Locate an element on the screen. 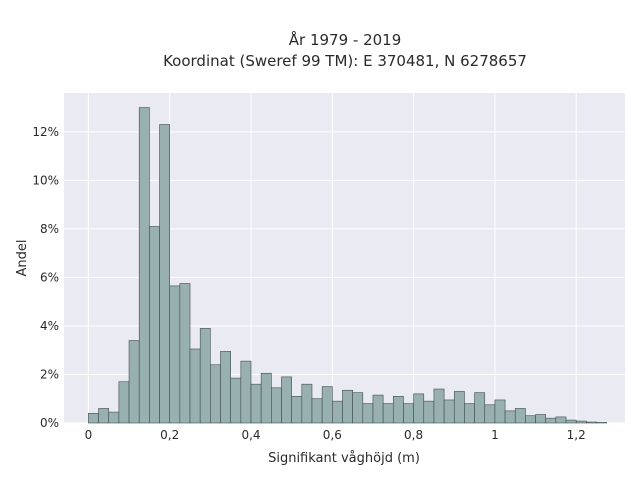 This screenshot has height=480, width=640. x-tick-label: 0 is located at coordinates (89, 435).